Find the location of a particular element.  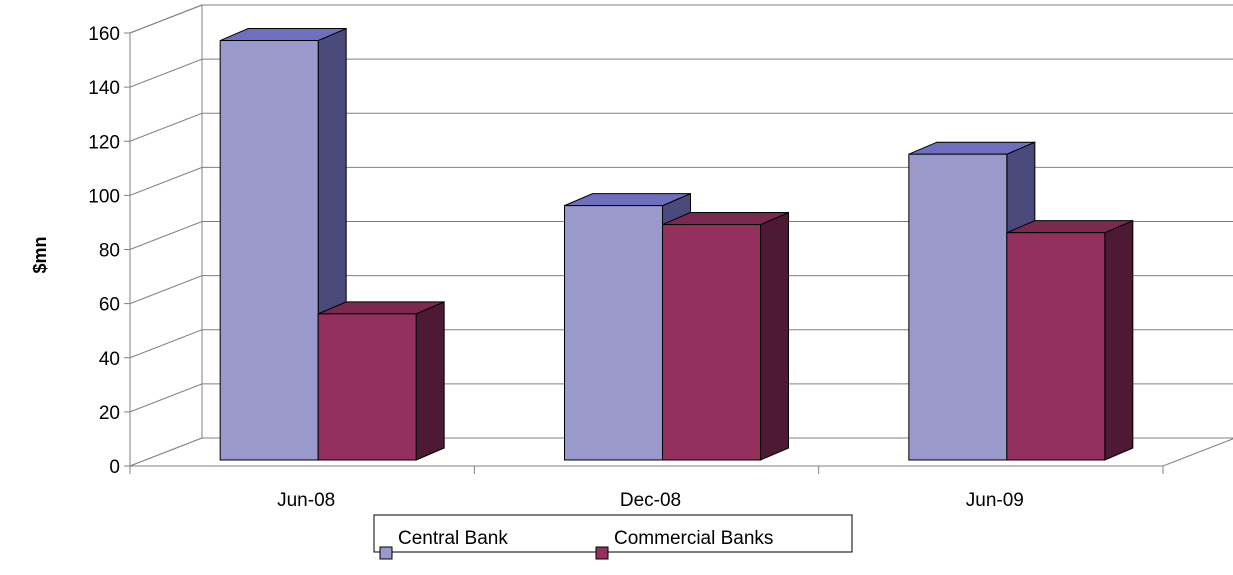

y-tick-label: 40 is located at coordinates (109, 359).